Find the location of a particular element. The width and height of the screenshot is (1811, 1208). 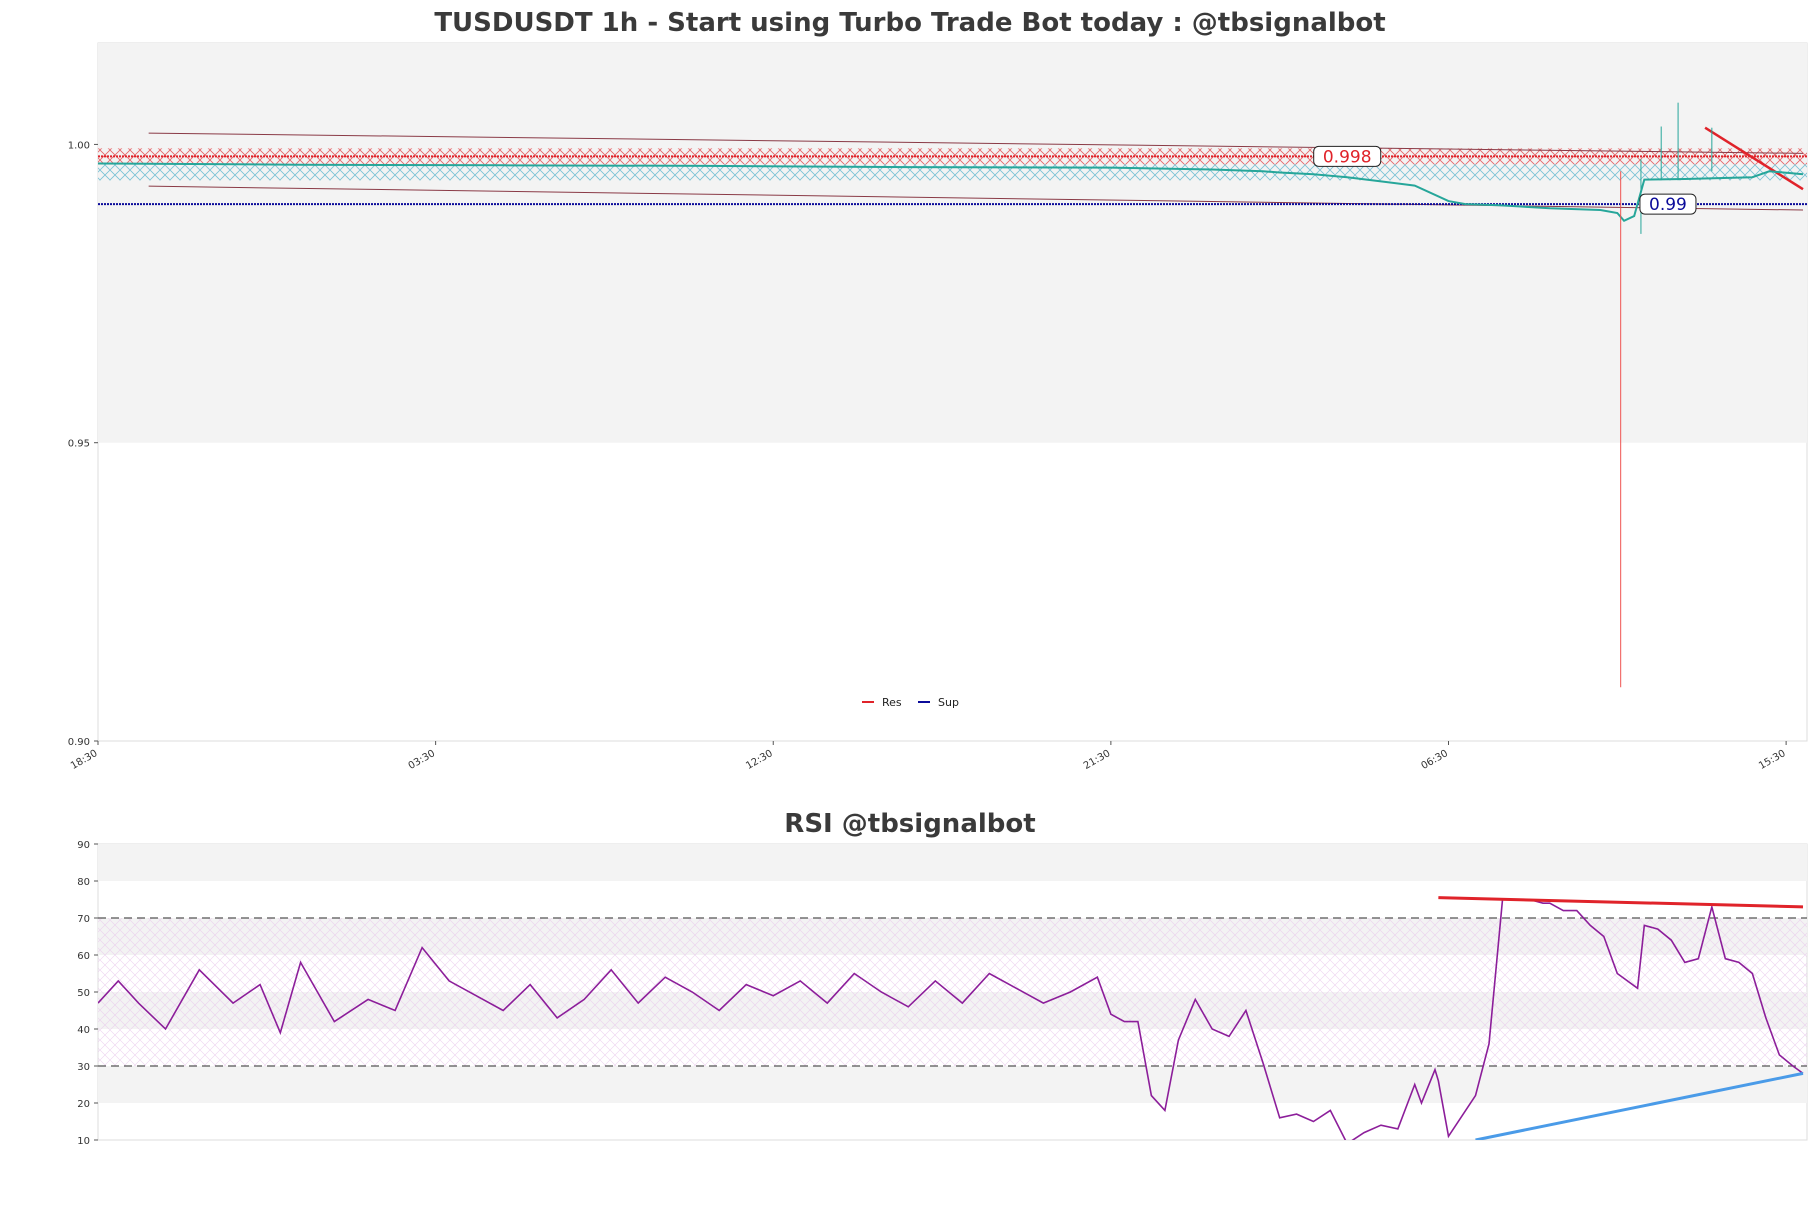

price-x-tick-label: 15:30 is located at coordinates (1772, 760).